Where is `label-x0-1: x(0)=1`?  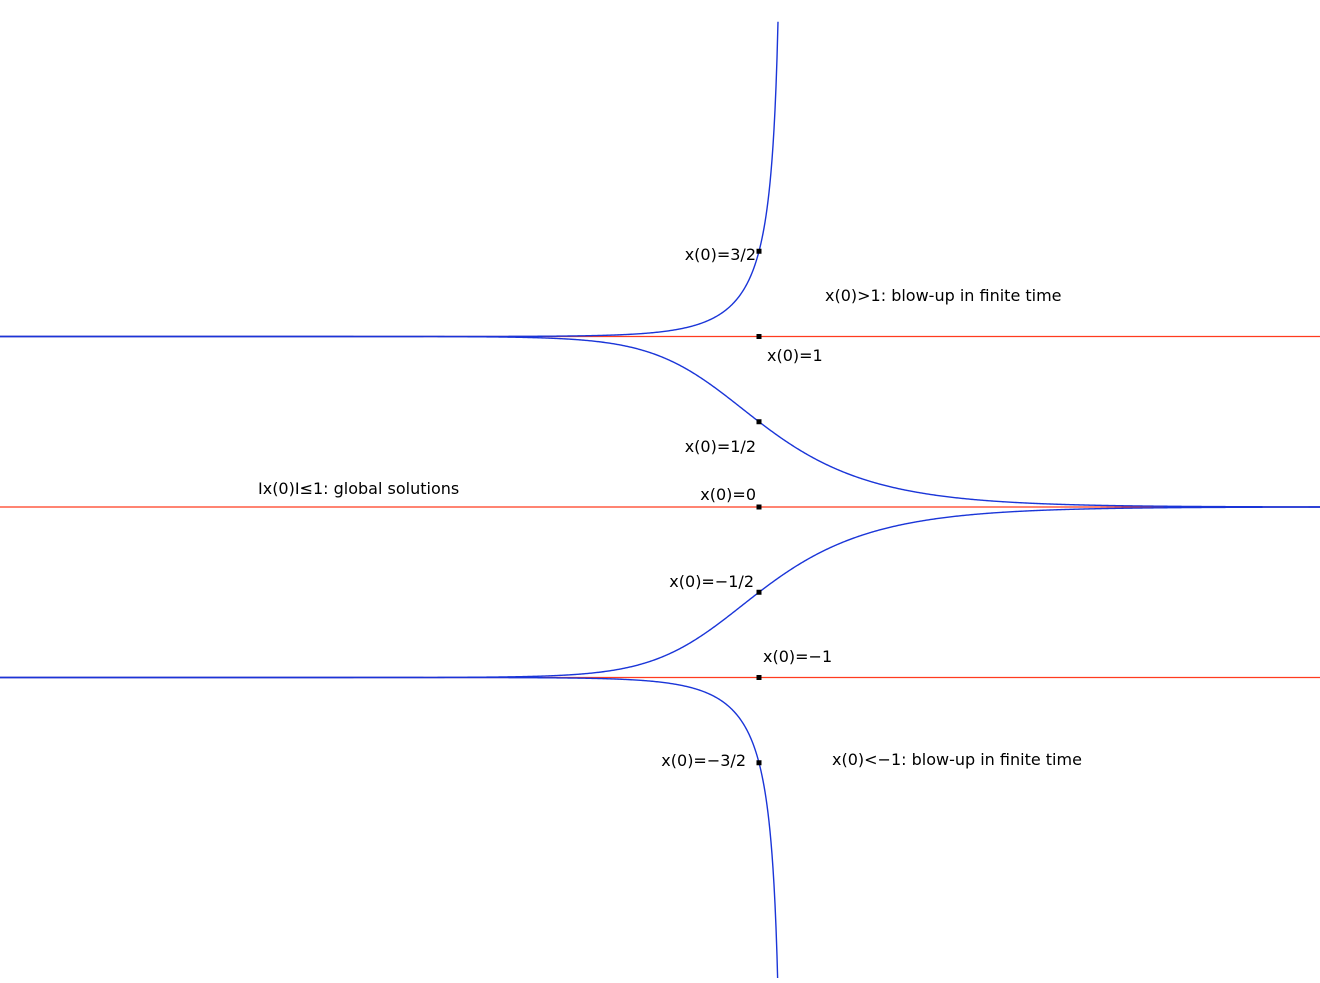 label-x0-1: x(0)=1 is located at coordinates (795, 355).